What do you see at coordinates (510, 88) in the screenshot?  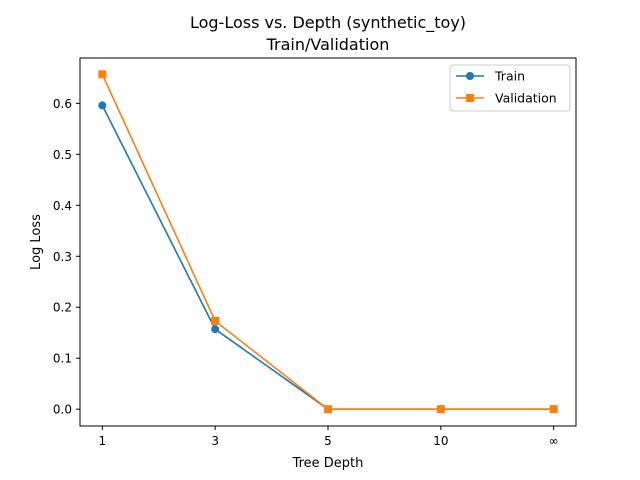 I see `legend: Train Validation` at bounding box center [510, 88].